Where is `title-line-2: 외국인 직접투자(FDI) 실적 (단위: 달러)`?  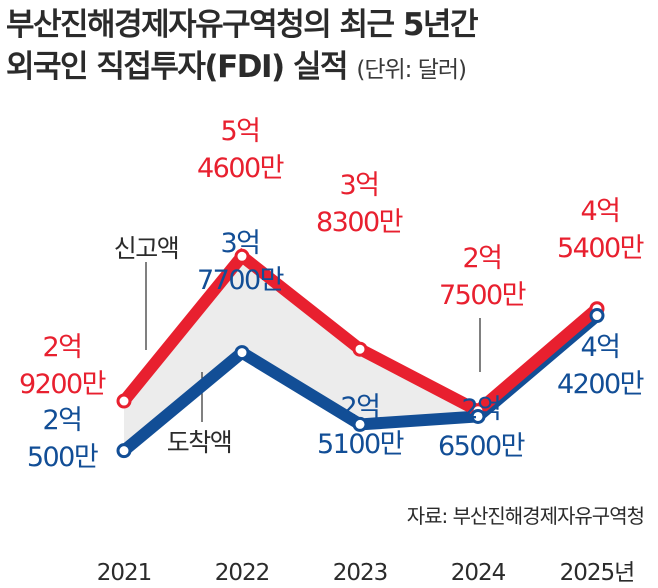 title-line-2: 외국인 직접투자(FDI) 실적 (단위: 달러) is located at coordinates (331, 68).